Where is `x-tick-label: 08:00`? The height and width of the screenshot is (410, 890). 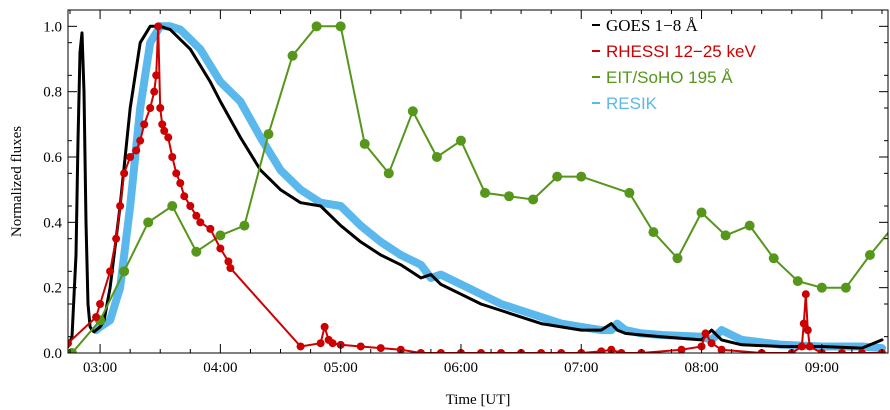 x-tick-label: 08:00 is located at coordinates (701, 368).